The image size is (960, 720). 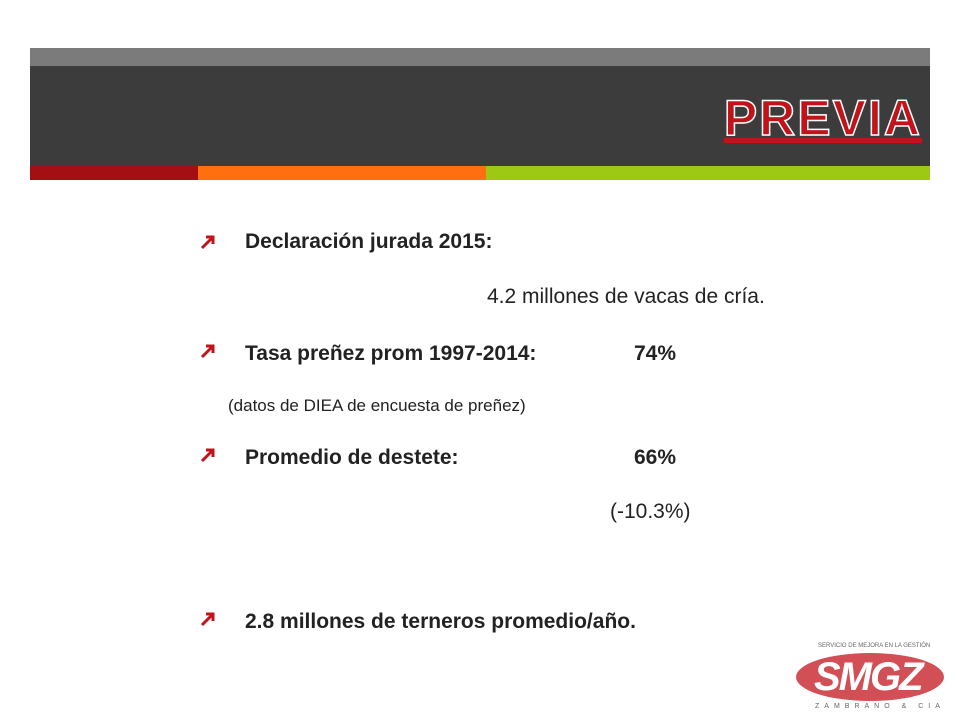 What do you see at coordinates (369, 241) in the screenshot?
I see `item-label: Declaración jurada 2015:` at bounding box center [369, 241].